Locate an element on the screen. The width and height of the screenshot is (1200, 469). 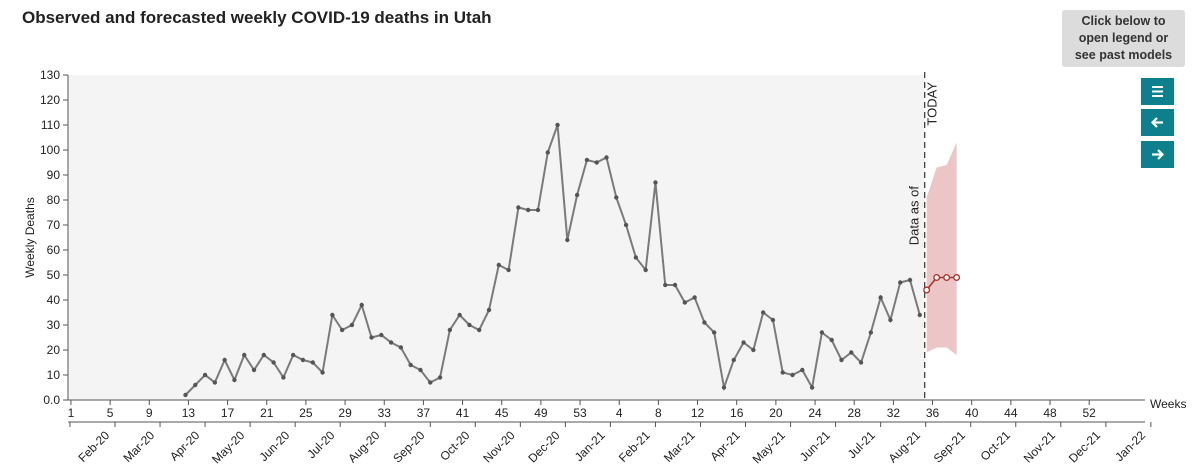
x-week-tick-label: 36 is located at coordinates (933, 413).